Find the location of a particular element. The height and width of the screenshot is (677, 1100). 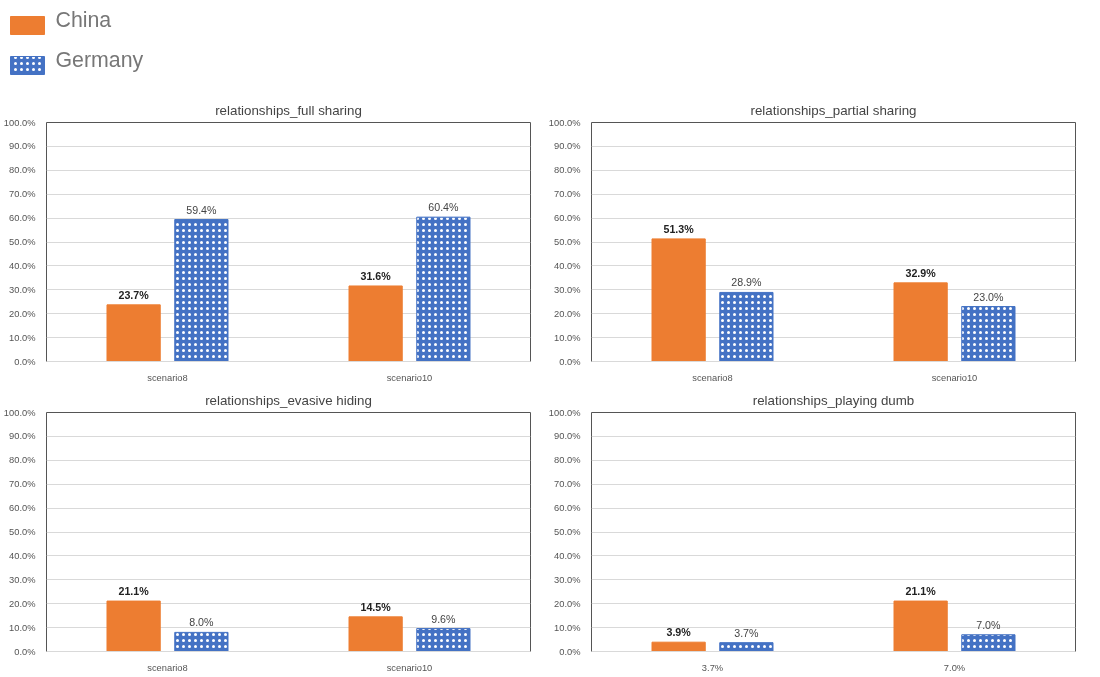

chart-title: relationships_partial sharing is located at coordinates (833, 110).